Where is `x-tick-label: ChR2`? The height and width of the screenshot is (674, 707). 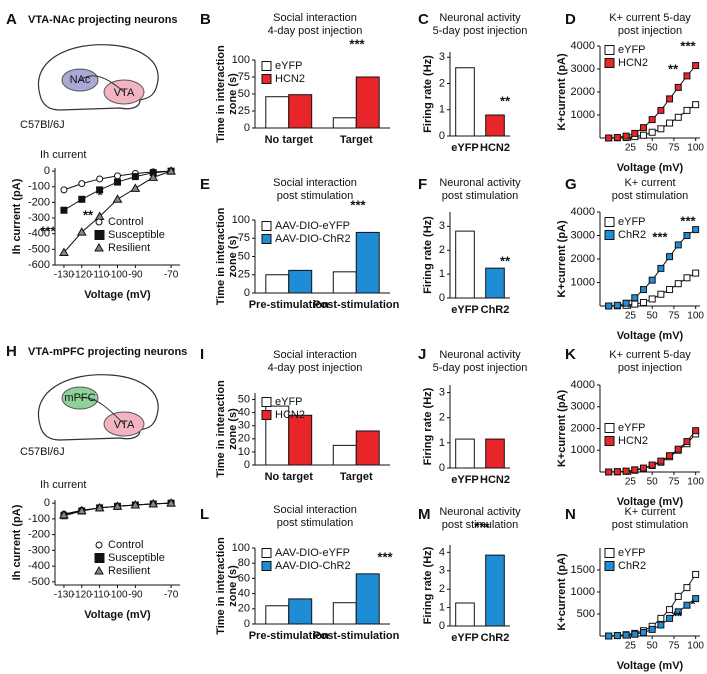 x-tick-label: ChR2 is located at coordinates (495, 638).